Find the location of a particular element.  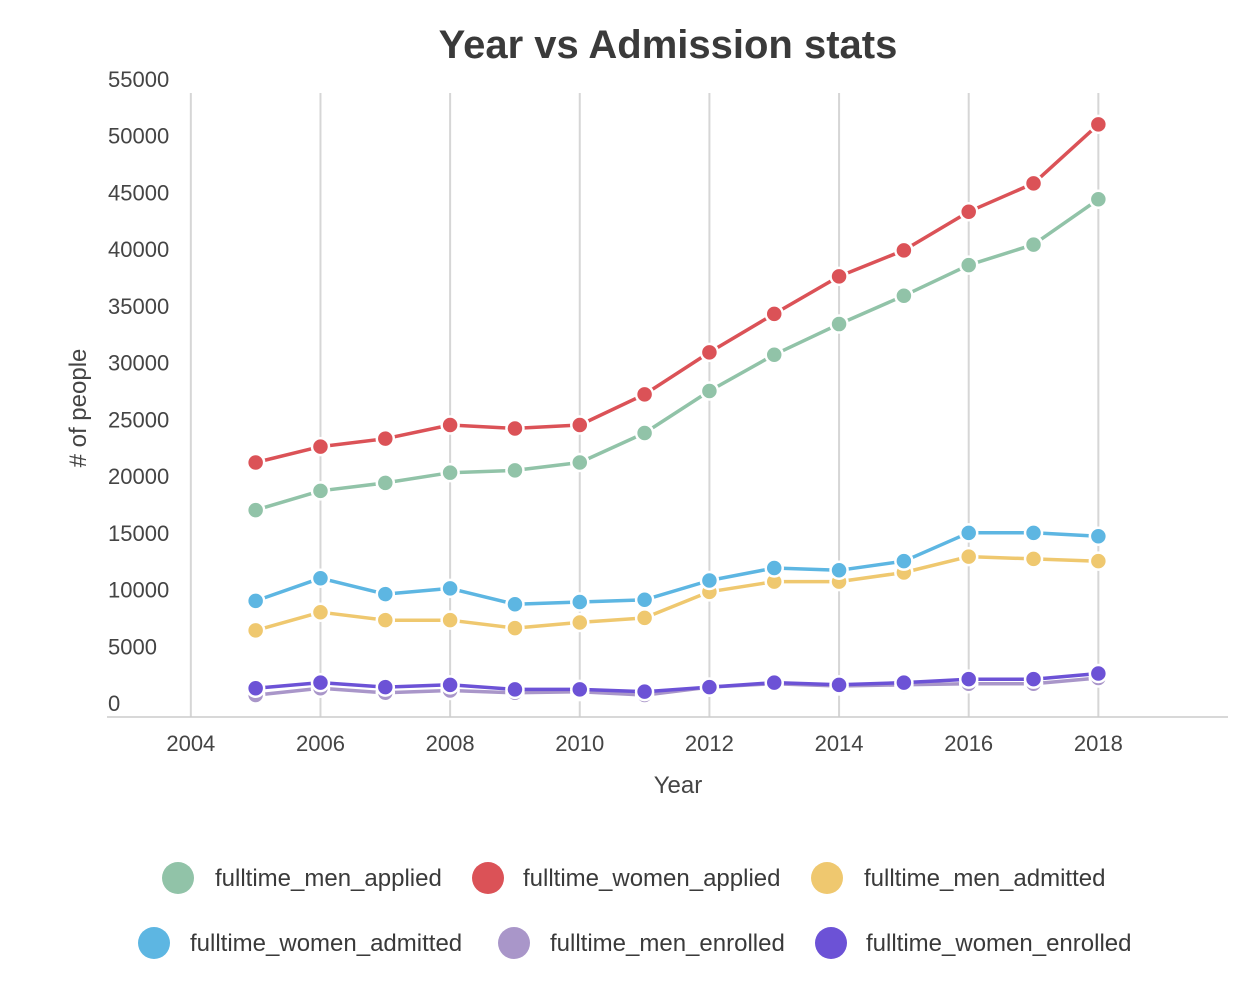

legend-item: fulltime_men_enrolled is located at coordinates (641, 943).